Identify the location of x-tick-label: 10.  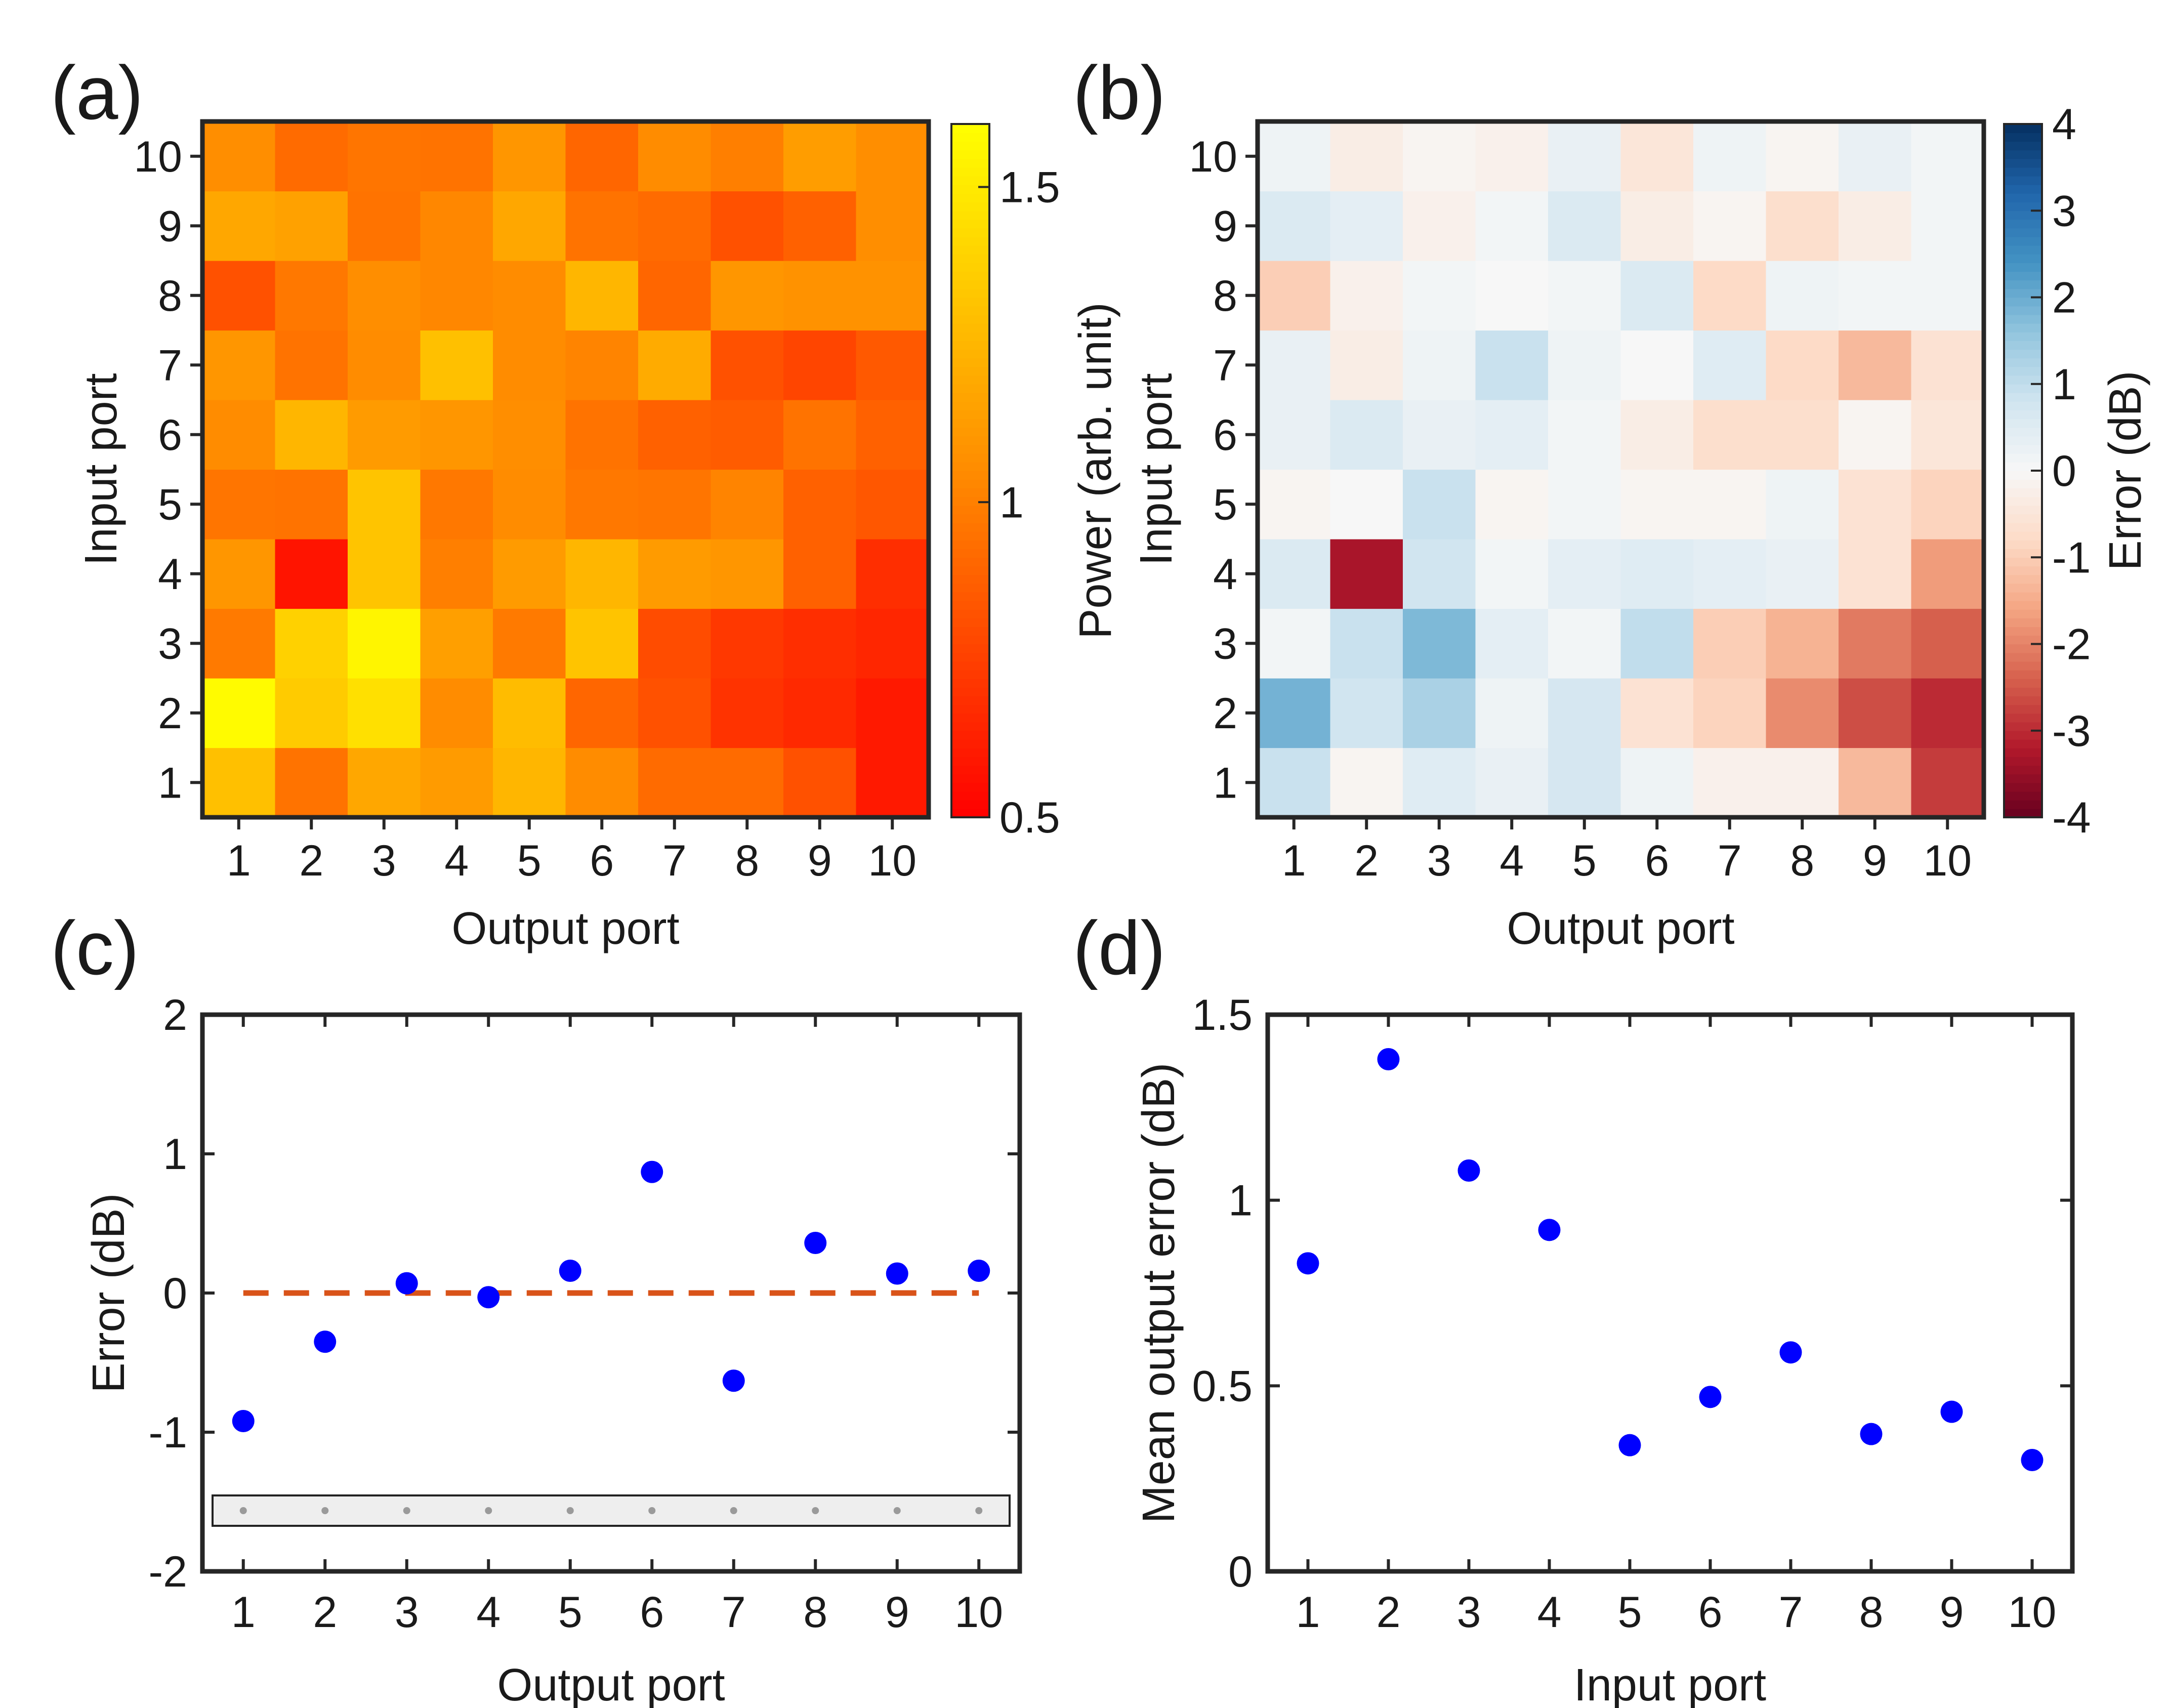
(892, 861).